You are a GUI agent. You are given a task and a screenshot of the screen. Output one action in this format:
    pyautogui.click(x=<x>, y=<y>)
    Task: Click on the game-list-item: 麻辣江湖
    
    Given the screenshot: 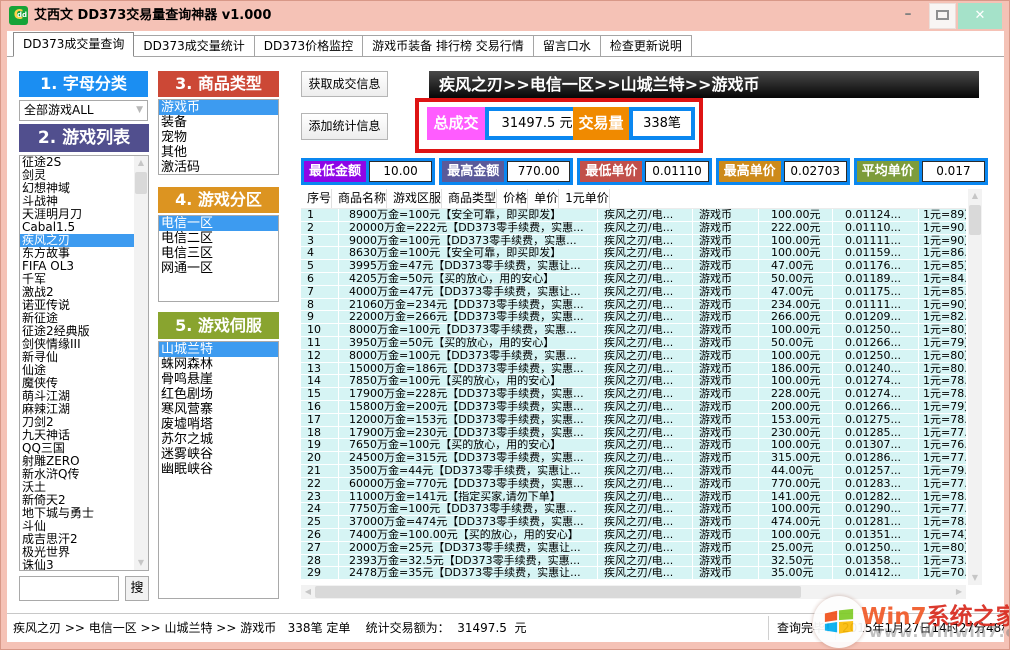 What is the action you would take?
    pyautogui.click(x=46, y=409)
    